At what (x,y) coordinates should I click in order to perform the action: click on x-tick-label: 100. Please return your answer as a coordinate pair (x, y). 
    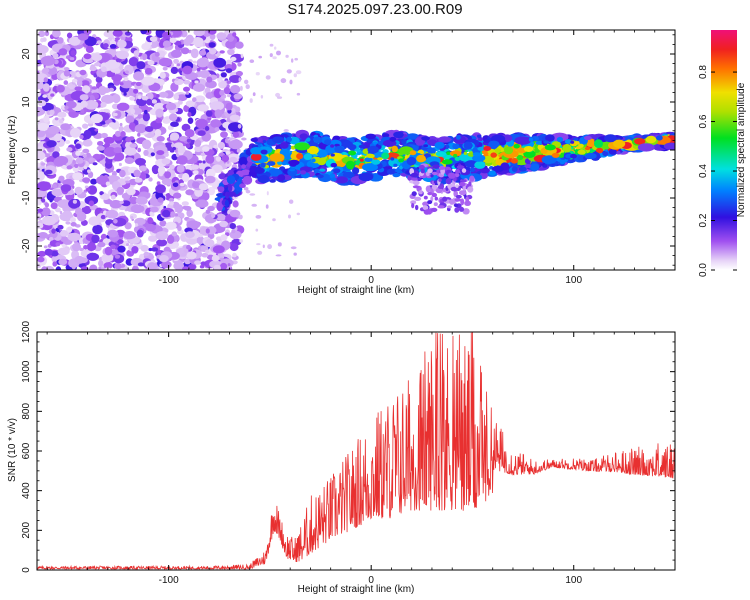
    Looking at the image, I should click on (573, 580).